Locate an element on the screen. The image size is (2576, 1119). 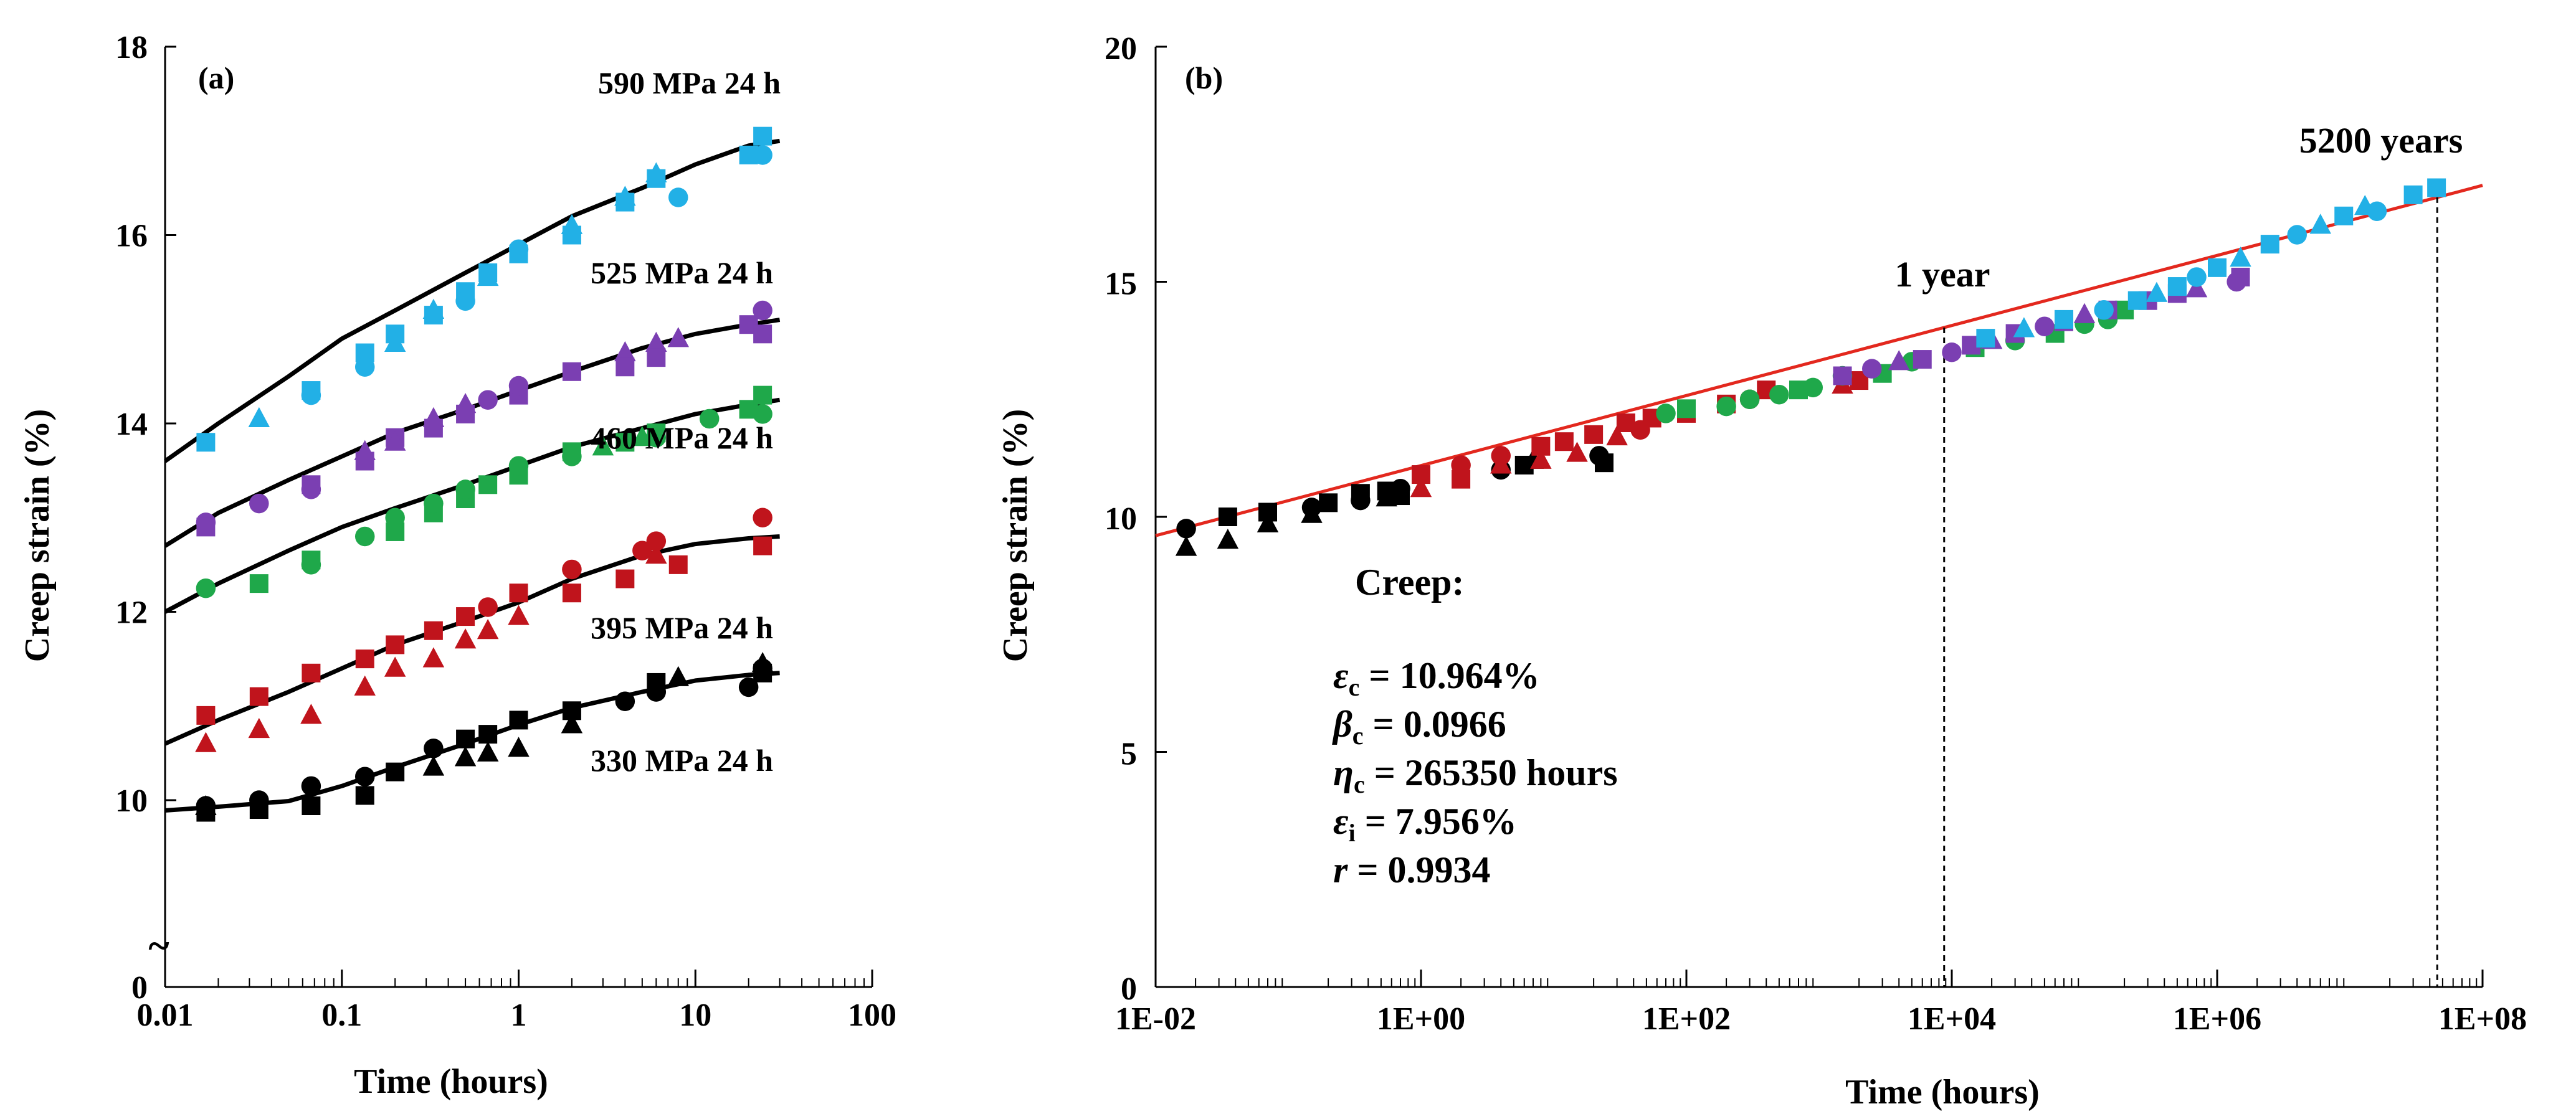
panel-a-series-label: 590 MPa 24 h is located at coordinates (689, 82).